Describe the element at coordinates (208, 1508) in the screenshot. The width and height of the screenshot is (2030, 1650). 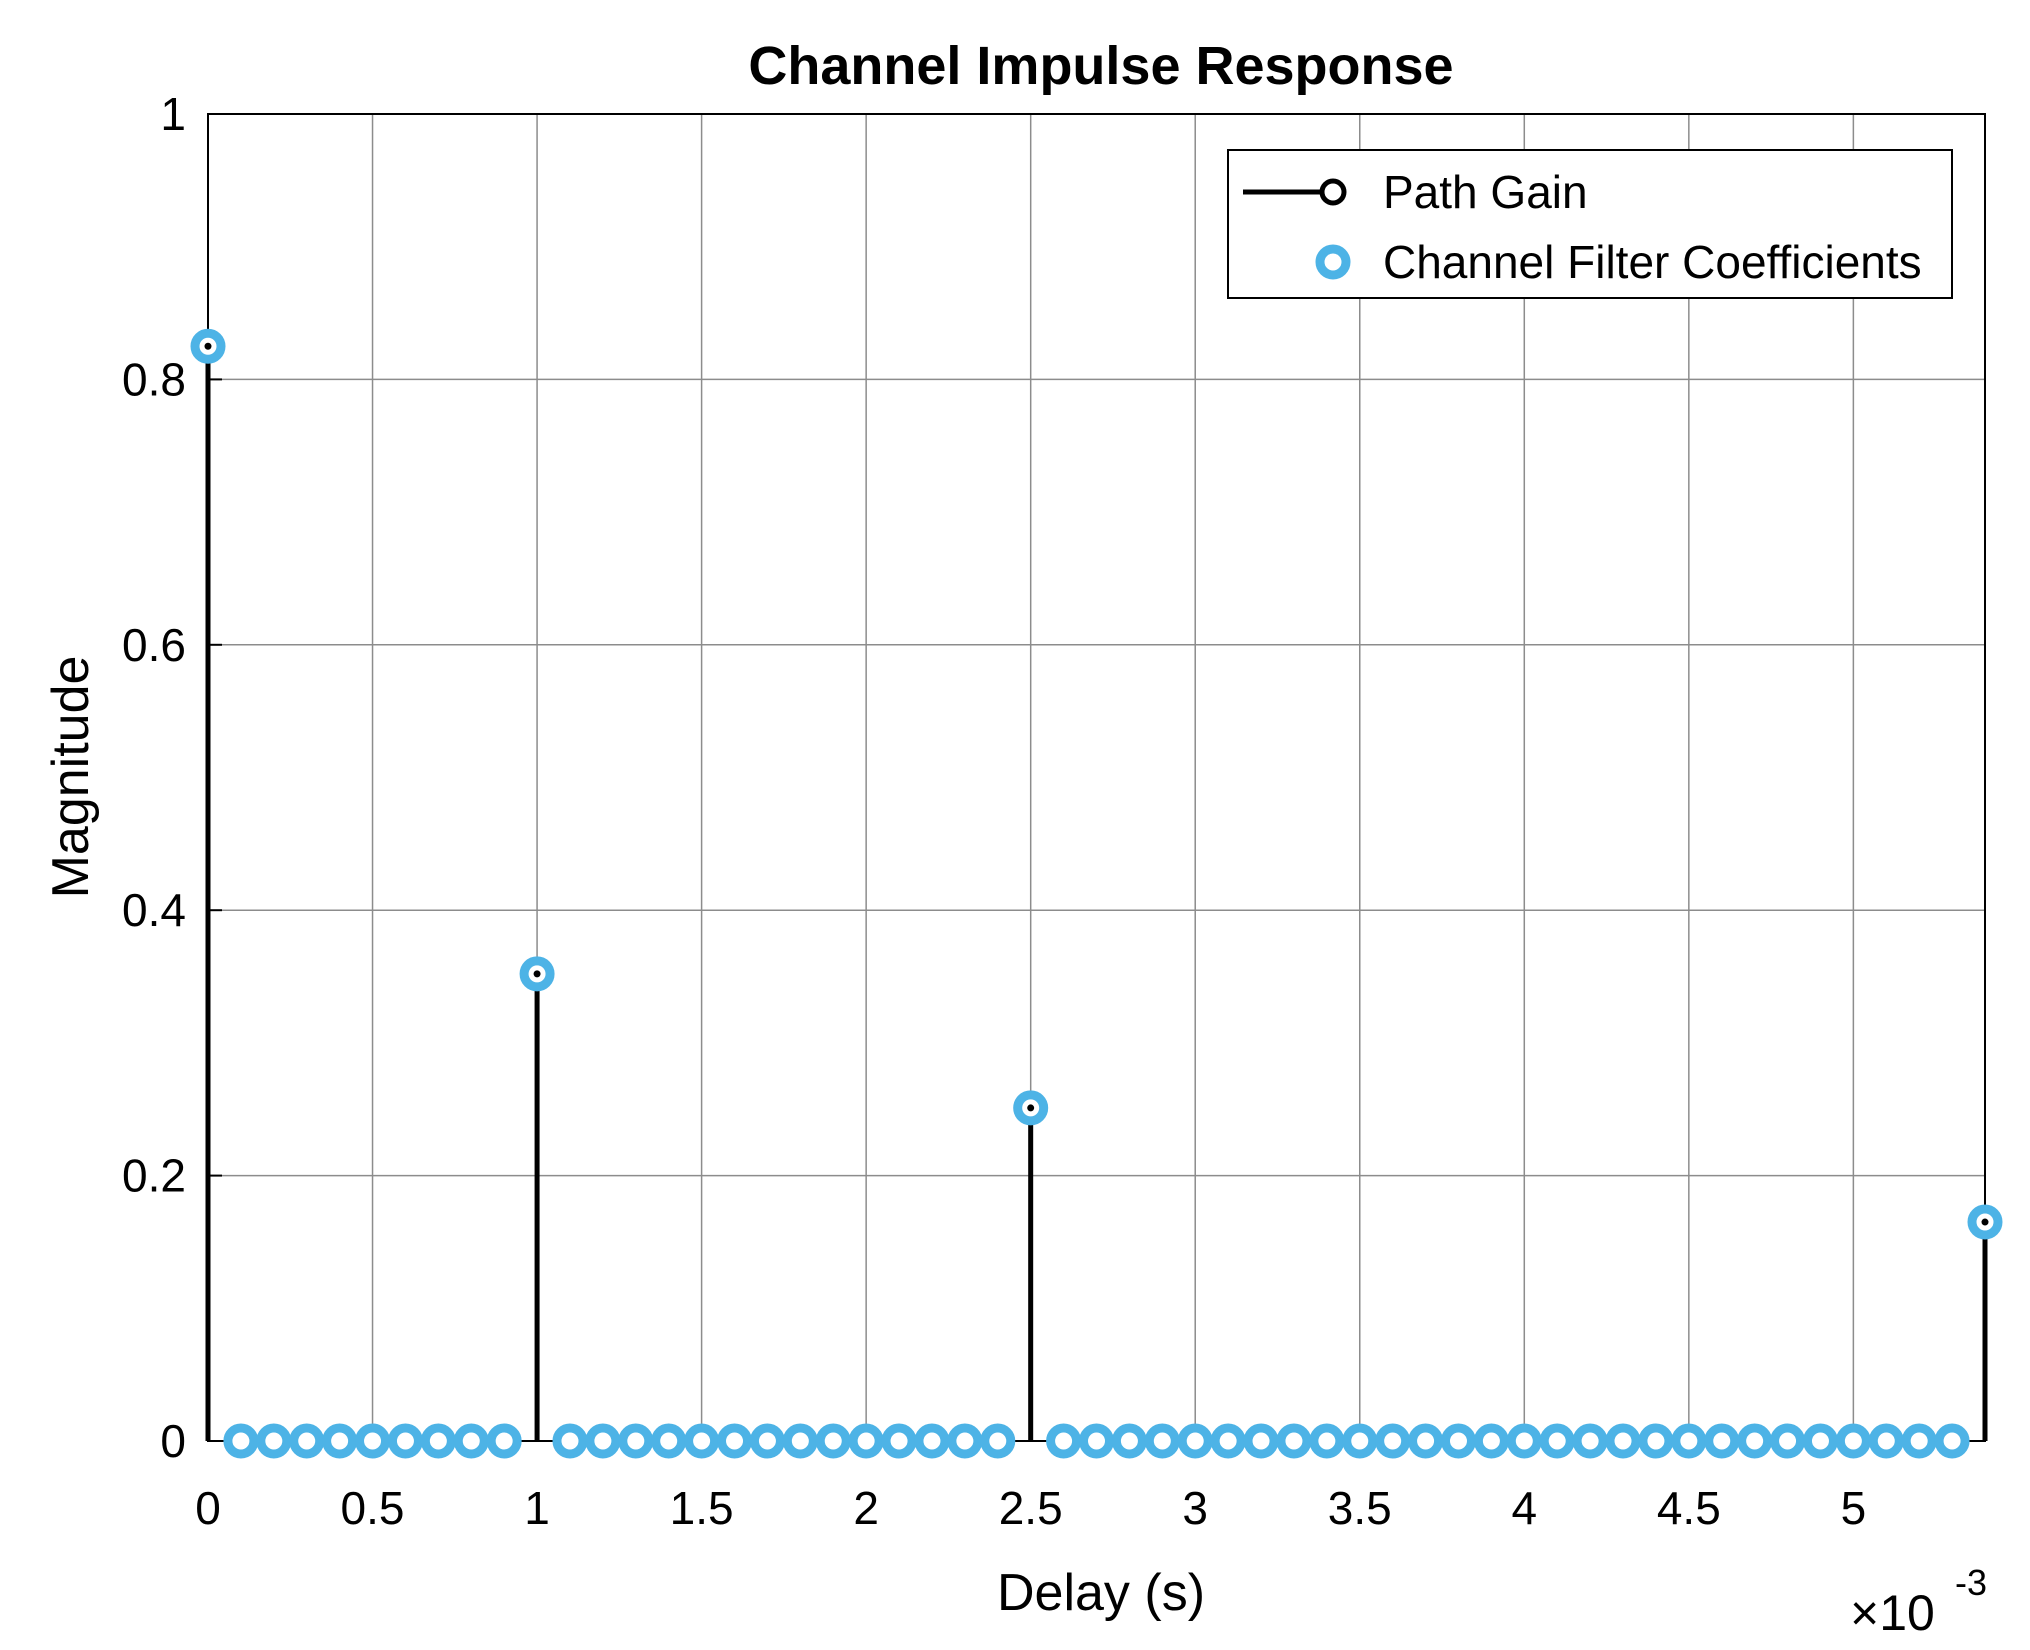
I see `x-tick-label: 0` at that location.